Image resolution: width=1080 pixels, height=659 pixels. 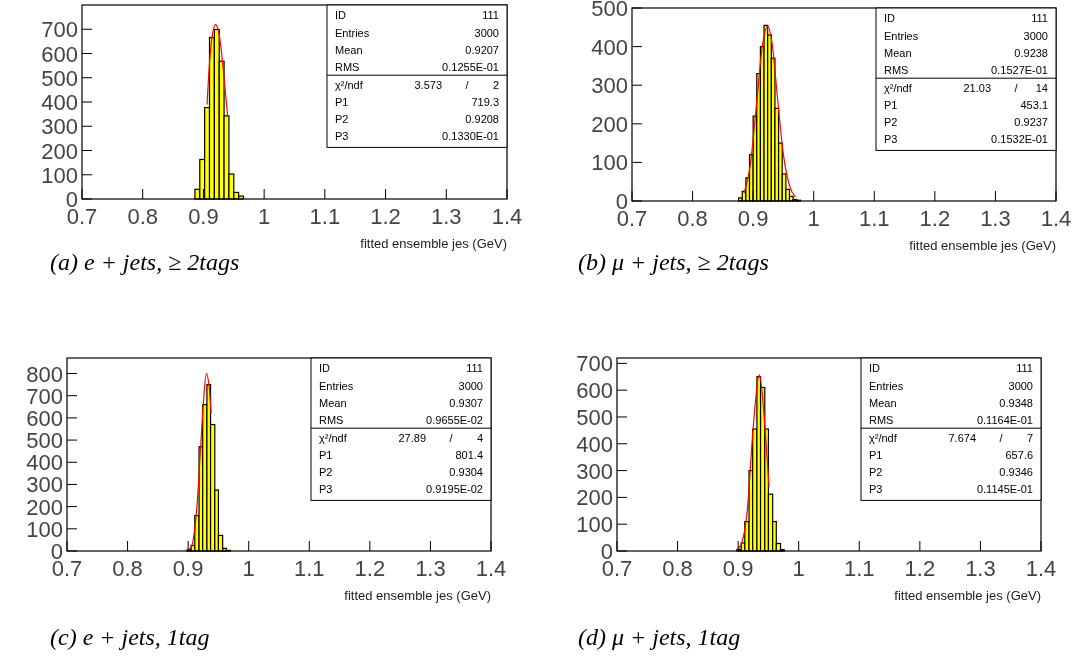 What do you see at coordinates (482, 119) in the screenshot?
I see `annotation: 0.9208` at bounding box center [482, 119].